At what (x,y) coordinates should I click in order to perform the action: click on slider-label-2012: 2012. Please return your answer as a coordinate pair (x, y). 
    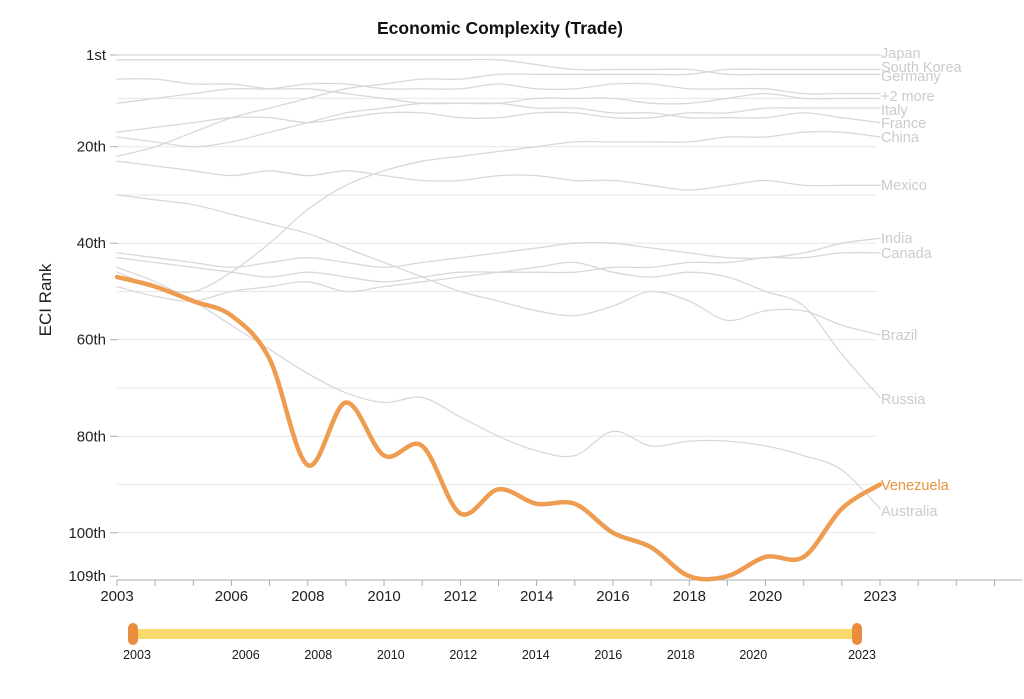
    Looking at the image, I should click on (463, 655).